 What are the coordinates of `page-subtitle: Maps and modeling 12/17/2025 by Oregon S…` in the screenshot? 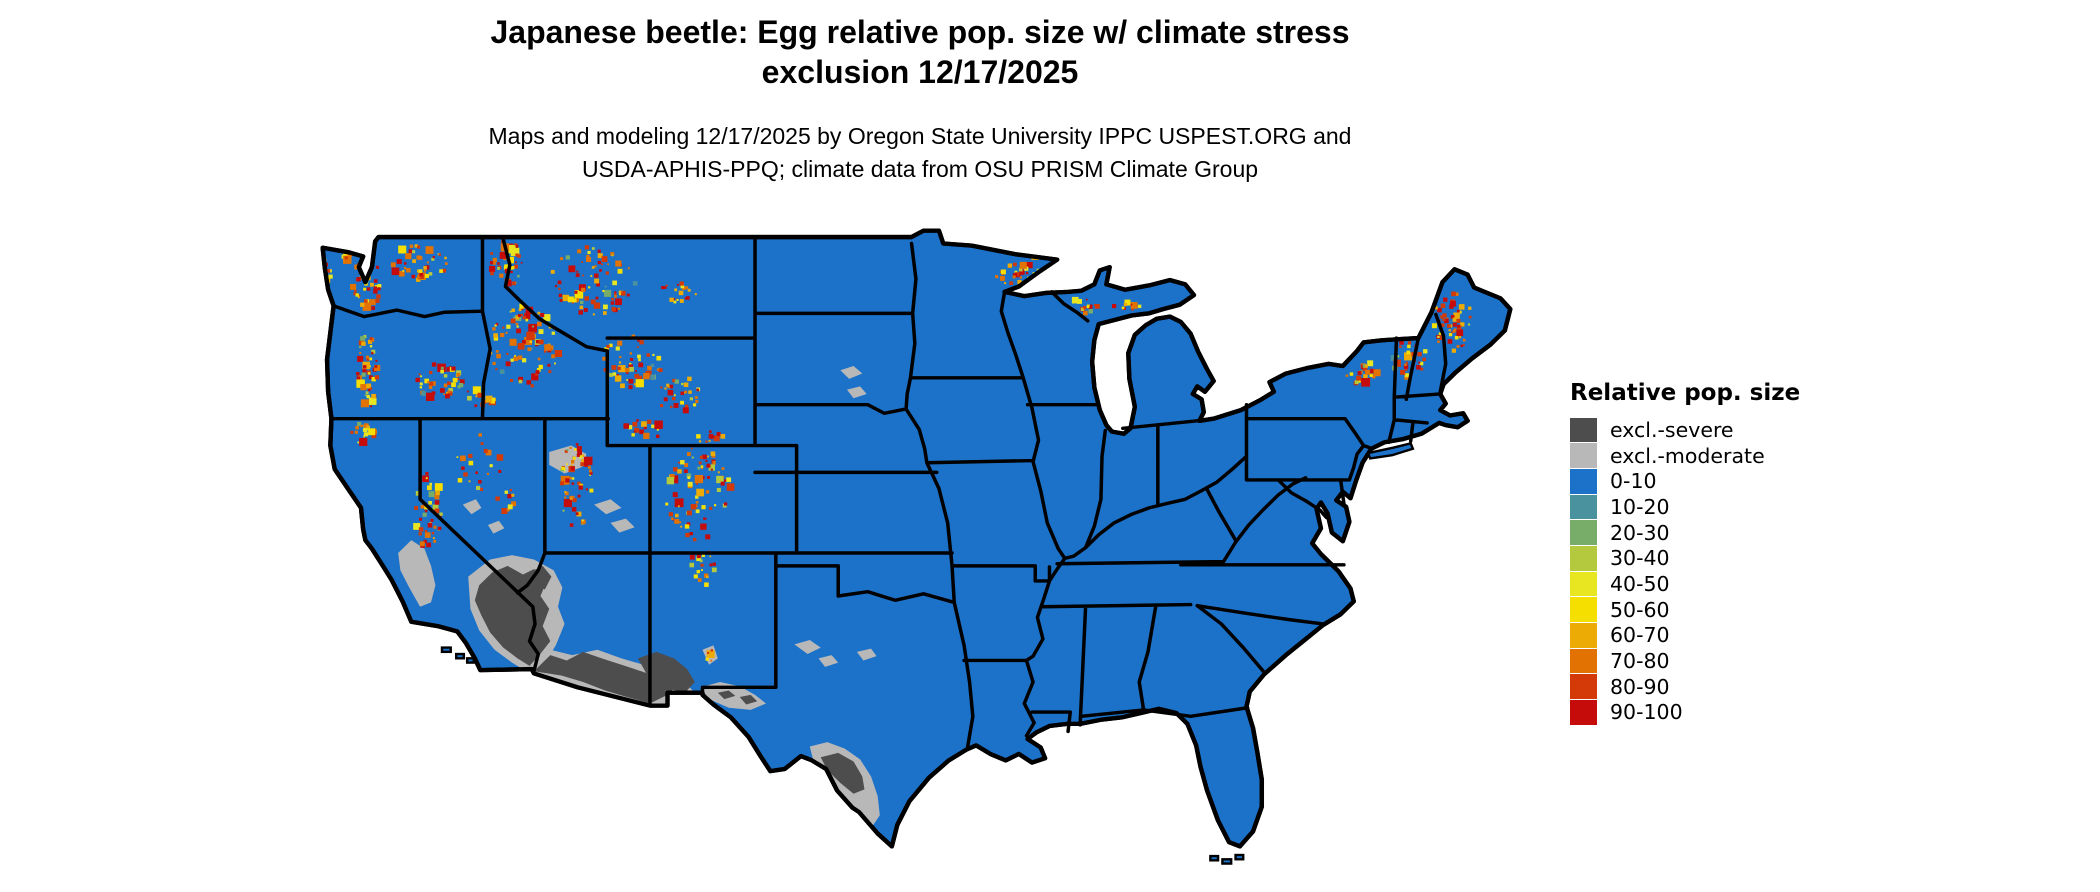 It's located at (920, 153).